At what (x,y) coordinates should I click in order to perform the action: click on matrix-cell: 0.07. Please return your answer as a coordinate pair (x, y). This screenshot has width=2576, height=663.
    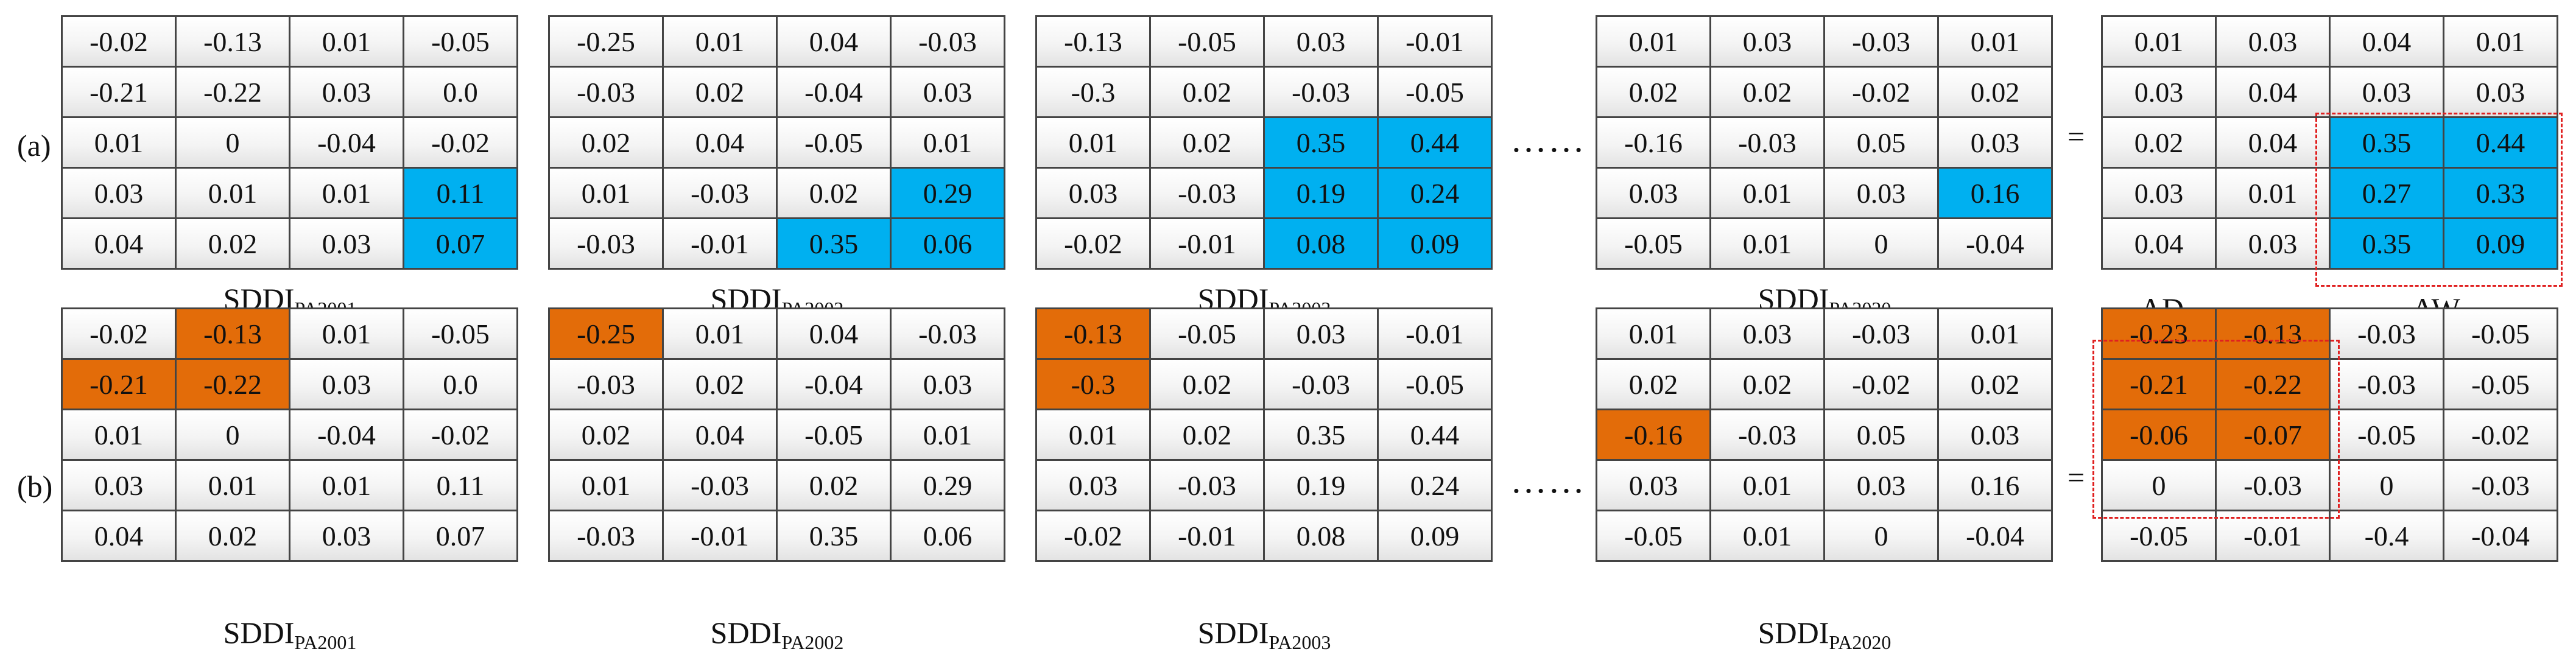
    Looking at the image, I should click on (460, 535).